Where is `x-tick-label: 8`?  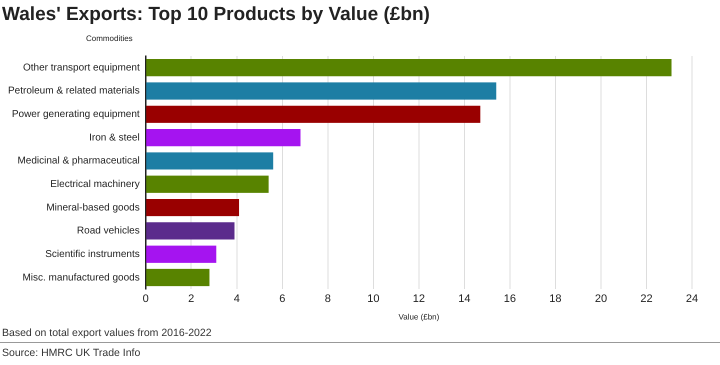 x-tick-label: 8 is located at coordinates (327, 298).